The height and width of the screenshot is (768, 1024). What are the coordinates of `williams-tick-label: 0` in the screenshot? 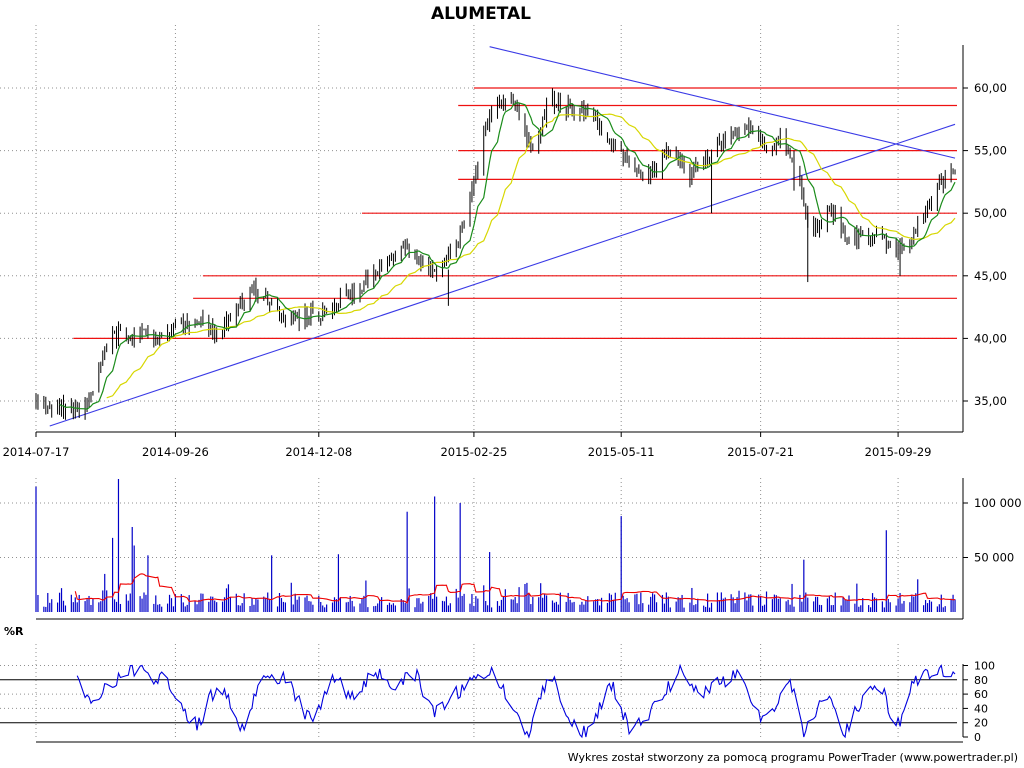 It's located at (977, 737).